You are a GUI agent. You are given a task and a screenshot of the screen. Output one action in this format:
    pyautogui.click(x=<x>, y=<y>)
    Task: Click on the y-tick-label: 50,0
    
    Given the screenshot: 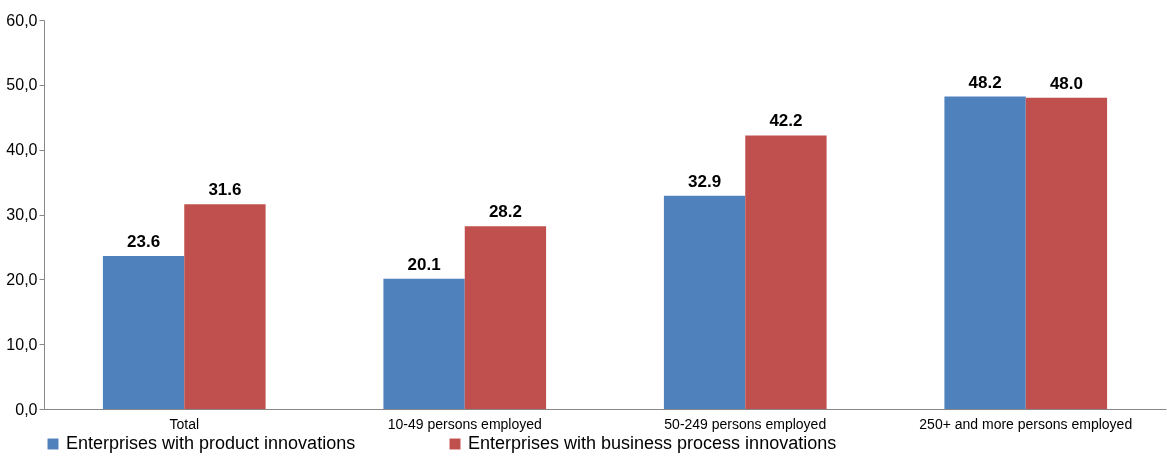 What is the action you would take?
    pyautogui.click(x=22, y=85)
    